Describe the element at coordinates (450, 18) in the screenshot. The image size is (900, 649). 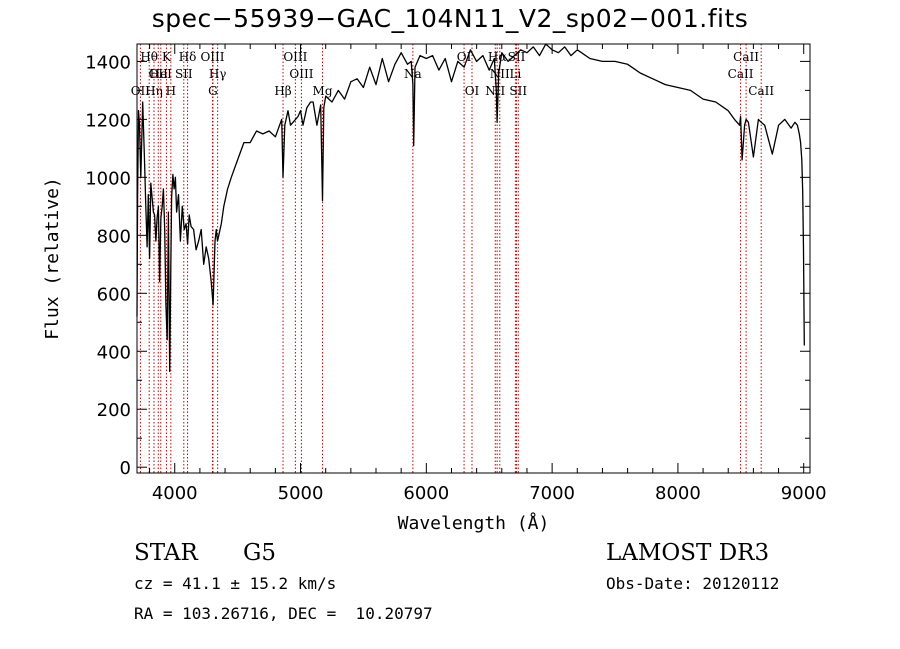
I see `chart-title: spec−55939−GAC_104N11_V2_sp02−001.fits` at that location.